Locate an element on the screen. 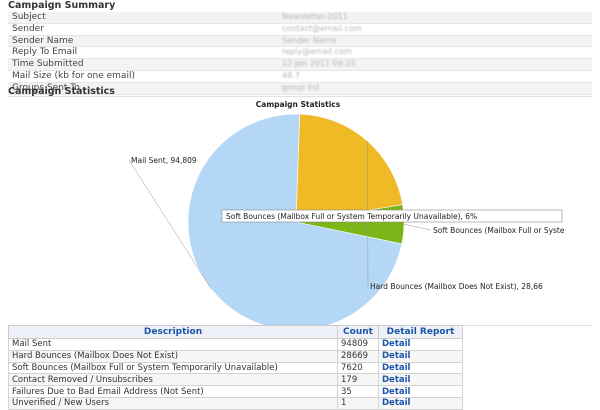 Image resolution: width=600 pixels, height=410 pixels. slice-label: Mail Sent, 94,809 is located at coordinates (164, 160).